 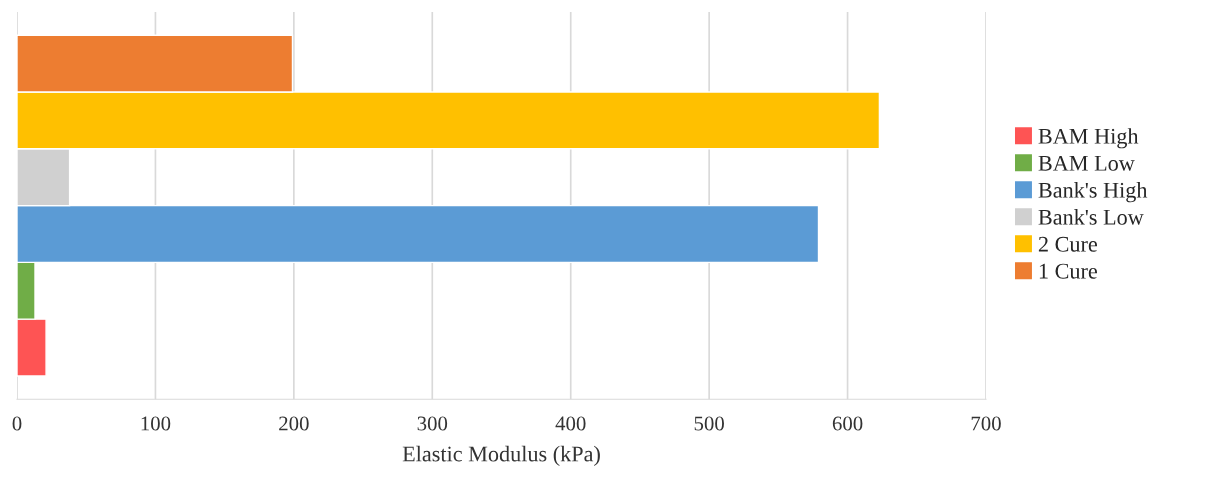 What do you see at coordinates (847, 423) in the screenshot?
I see `x-tick-label: 600` at bounding box center [847, 423].